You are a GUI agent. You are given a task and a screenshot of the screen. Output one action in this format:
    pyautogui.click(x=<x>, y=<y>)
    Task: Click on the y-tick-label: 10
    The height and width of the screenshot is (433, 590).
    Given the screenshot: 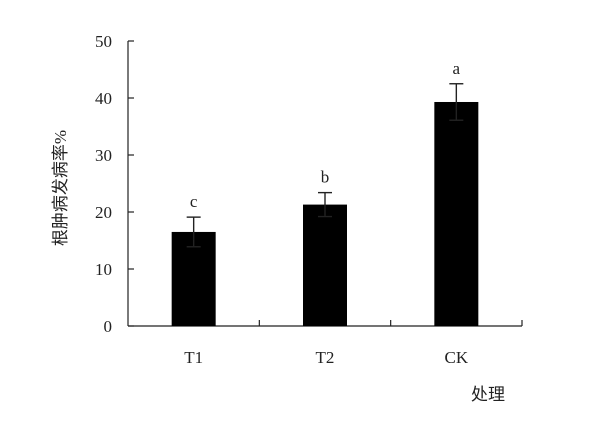 What is the action you would take?
    pyautogui.click(x=103, y=269)
    